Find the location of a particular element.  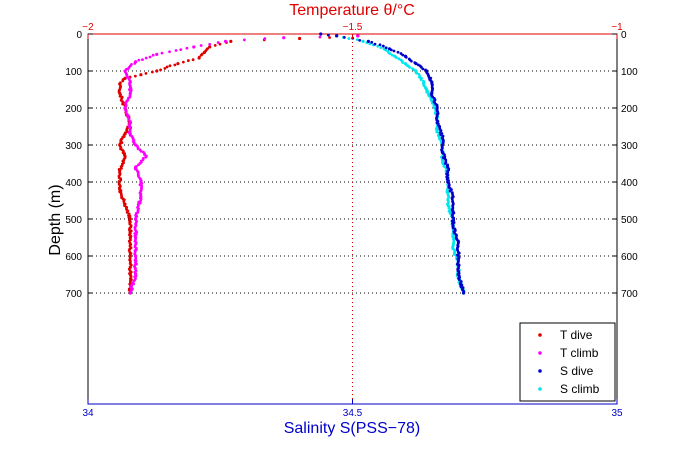

y-tick-label-right: 100 is located at coordinates (629, 72).